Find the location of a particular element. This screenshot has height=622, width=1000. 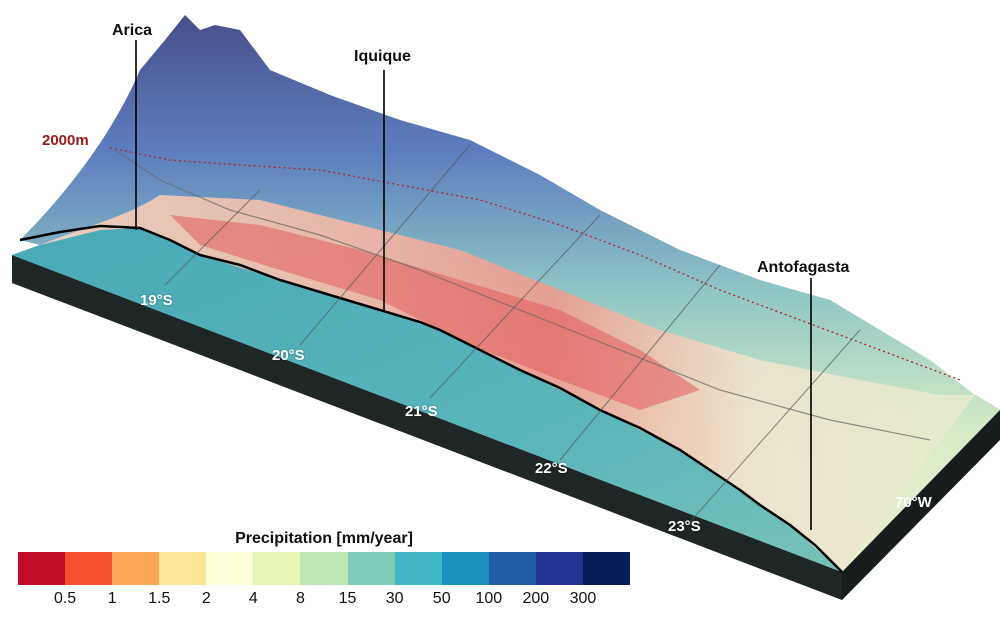

city-label-arica: Arica is located at coordinates (132, 30).